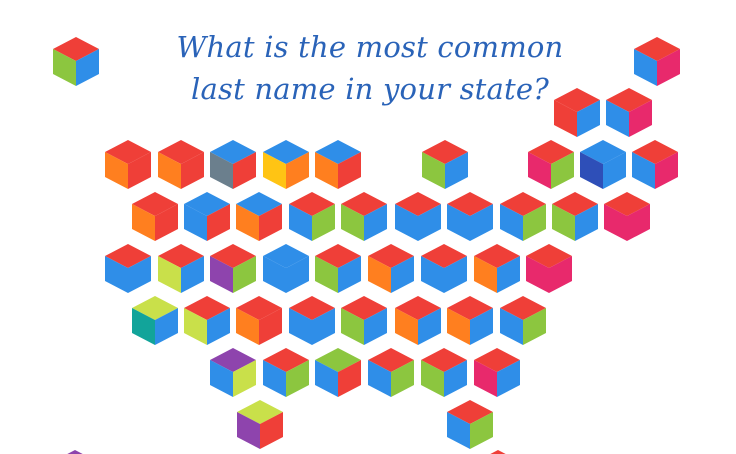  What do you see at coordinates (370, 89) in the screenshot?
I see `title-line-2: last name in your state?` at bounding box center [370, 89].